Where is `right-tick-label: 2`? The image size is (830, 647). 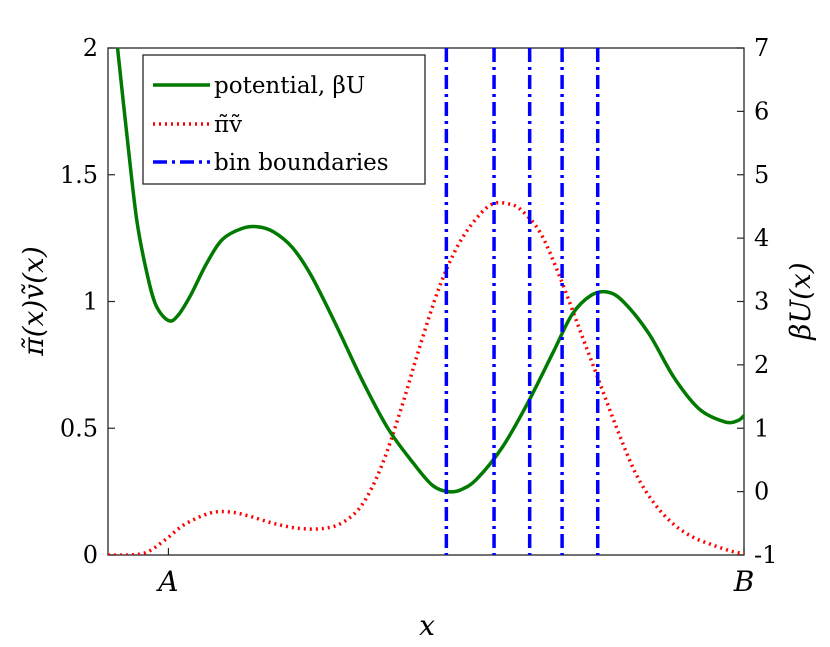 right-tick-label: 2 is located at coordinates (761, 365).